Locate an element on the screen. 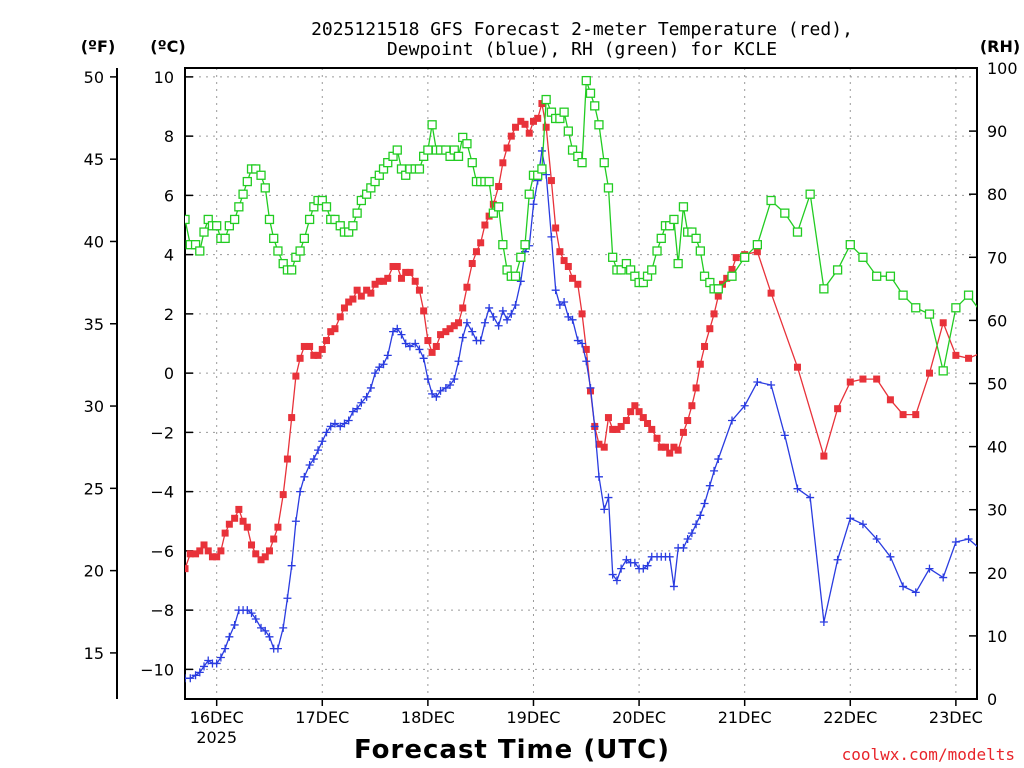 The width and height of the screenshot is (1024, 768). x-tick-label: 20DEC is located at coordinates (639, 717).